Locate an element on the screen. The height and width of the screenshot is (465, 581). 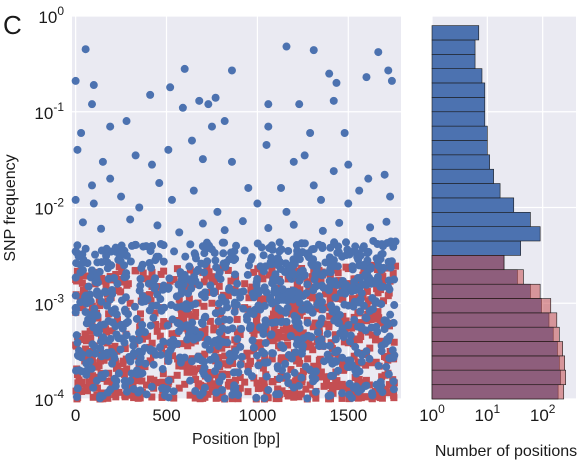
scatter-y-tick-label: 10⁻² is located at coordinates (49, 207).